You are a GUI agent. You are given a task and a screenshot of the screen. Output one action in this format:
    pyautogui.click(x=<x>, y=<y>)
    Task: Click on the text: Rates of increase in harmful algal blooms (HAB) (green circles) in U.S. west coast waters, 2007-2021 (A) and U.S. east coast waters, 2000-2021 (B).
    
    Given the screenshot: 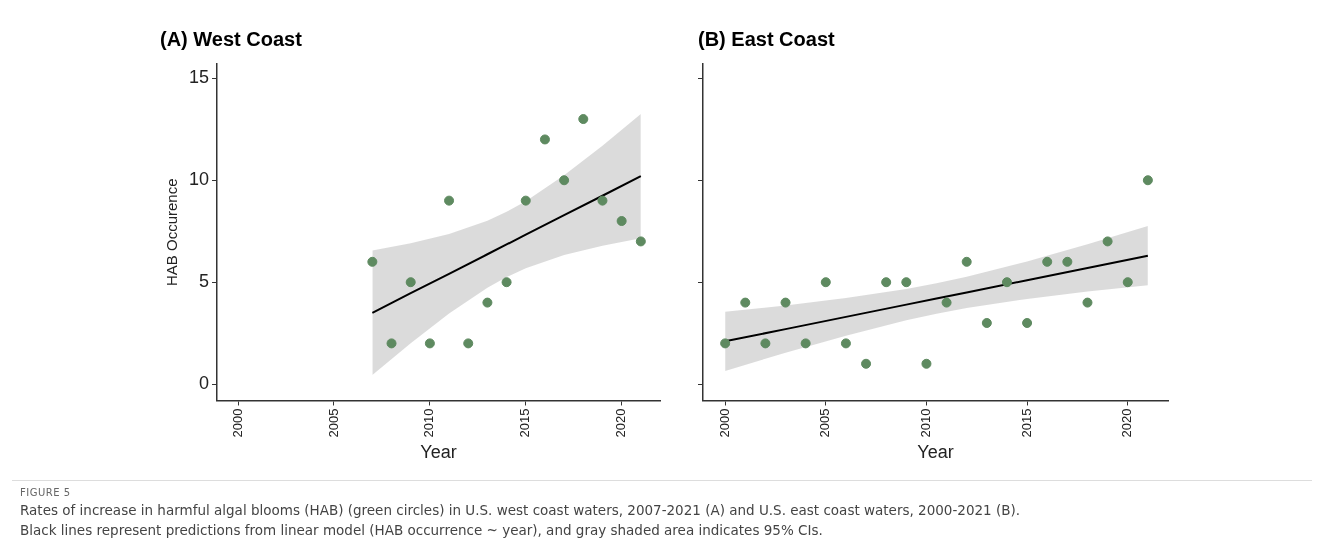 What is the action you would take?
    pyautogui.click(x=521, y=510)
    